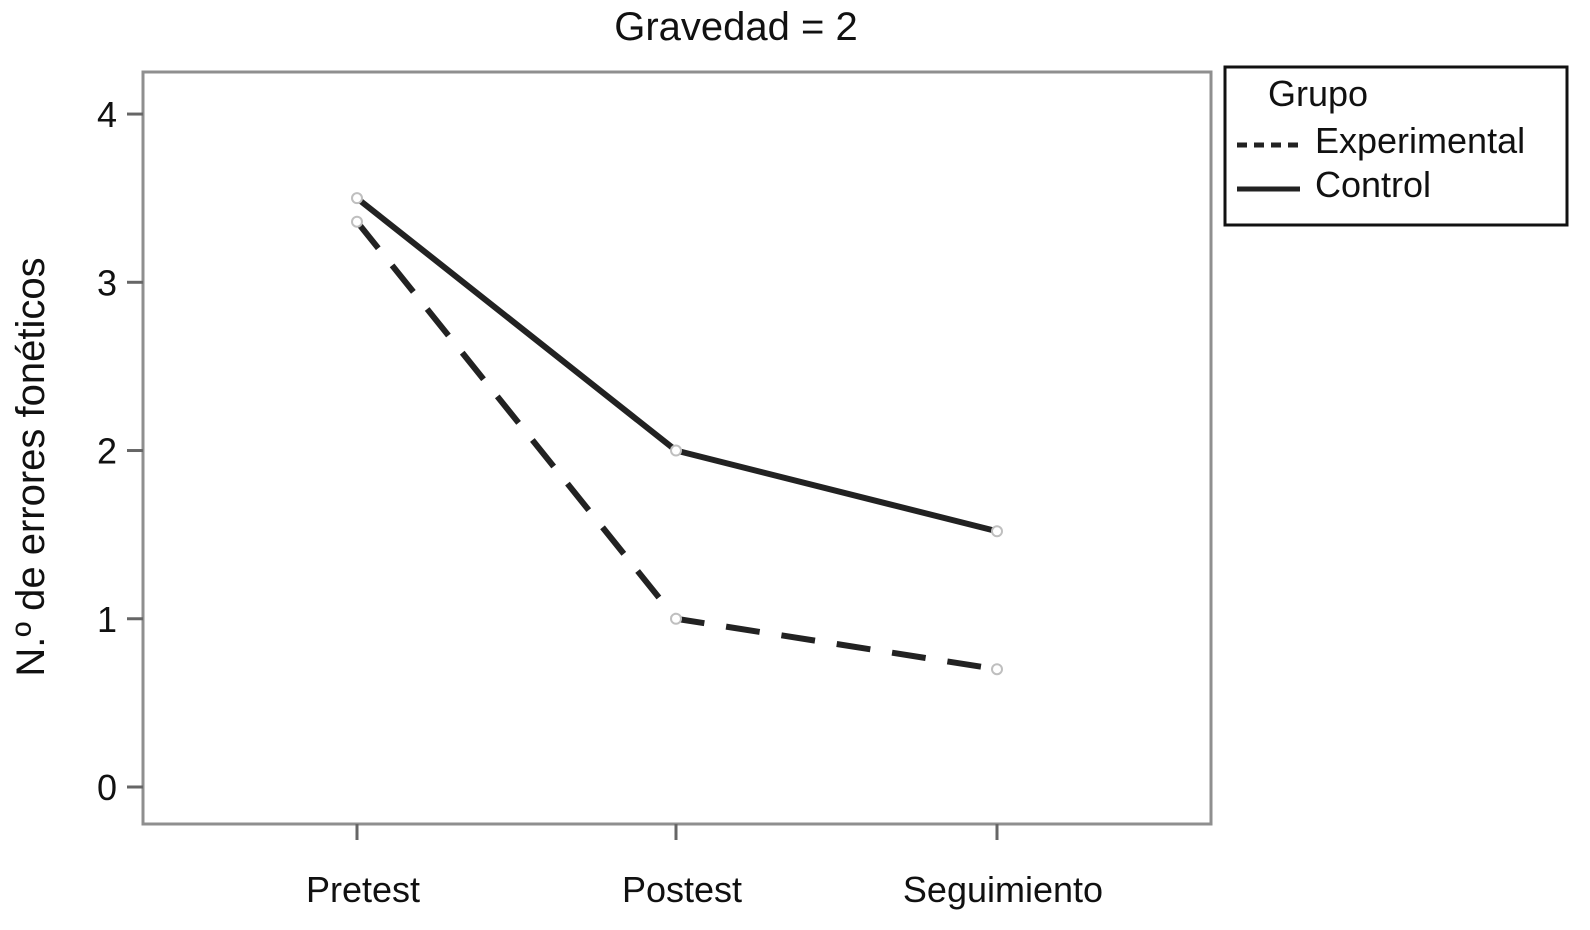 This screenshot has width=1590, height=930. Describe the element at coordinates (682, 889) in the screenshot. I see `x-tick-label: Postest` at that location.